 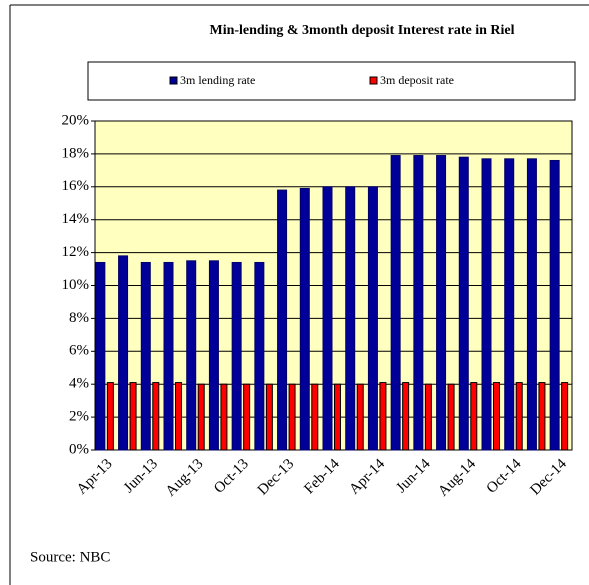 What do you see at coordinates (276, 477) in the screenshot?
I see `x-tick-label: Dec-13` at bounding box center [276, 477].